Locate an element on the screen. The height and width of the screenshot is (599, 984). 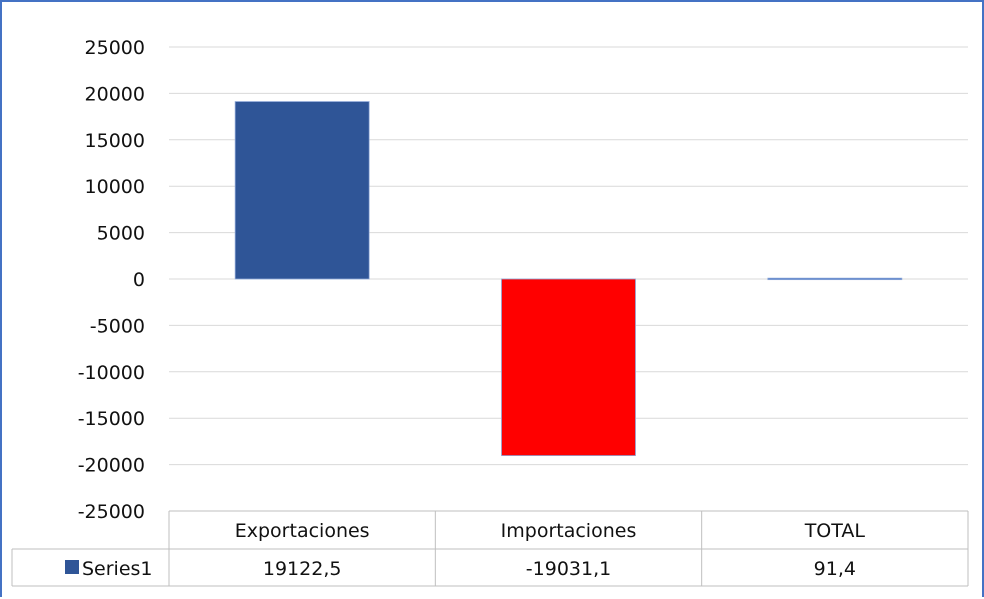
y-tick-label: 20000 is located at coordinates (115, 94).